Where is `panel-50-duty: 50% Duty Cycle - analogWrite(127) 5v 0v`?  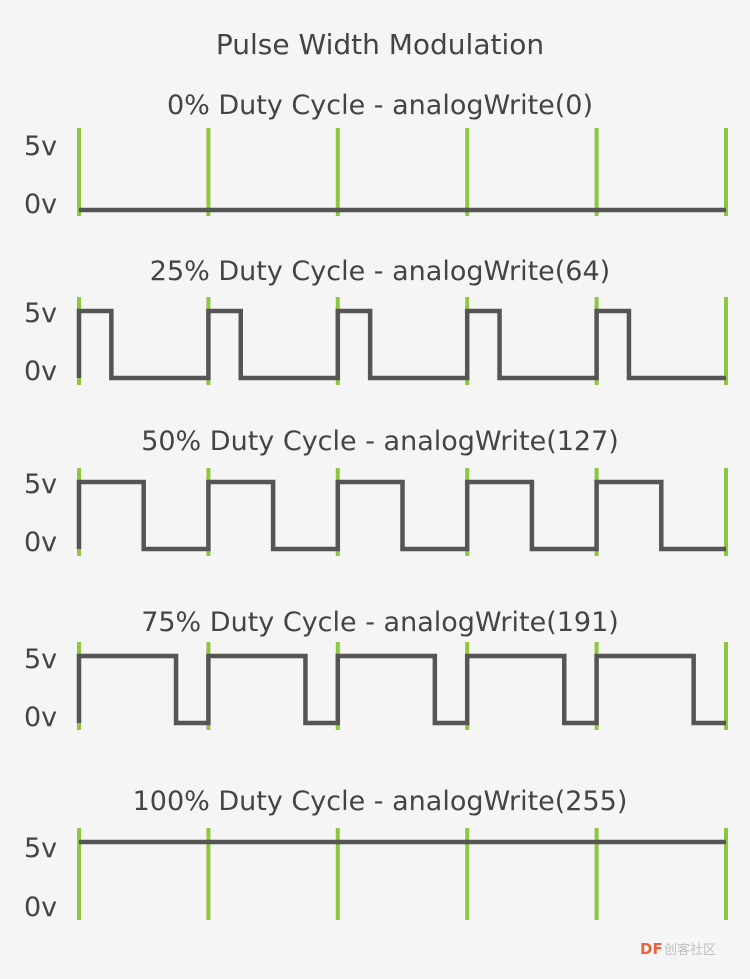 panel-50-duty: 50% Duty Cycle - analogWrite(127) 5v 0v is located at coordinates (376, 492).